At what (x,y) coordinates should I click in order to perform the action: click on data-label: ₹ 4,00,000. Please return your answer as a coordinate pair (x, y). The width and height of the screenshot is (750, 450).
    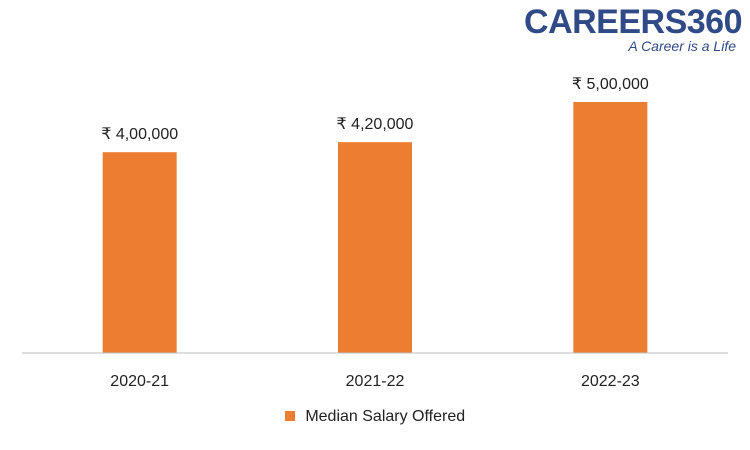
    Looking at the image, I should click on (139, 134).